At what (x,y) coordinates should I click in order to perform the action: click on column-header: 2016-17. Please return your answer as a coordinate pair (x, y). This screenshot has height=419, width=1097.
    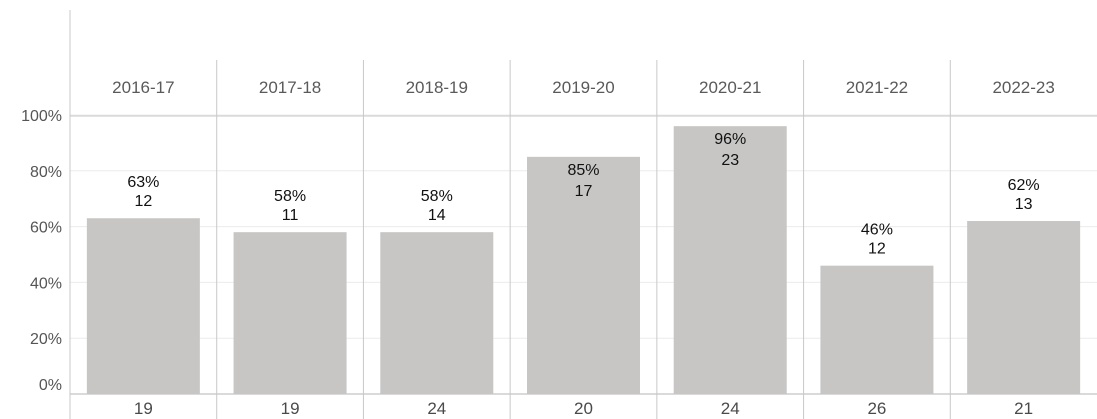
    Looking at the image, I should click on (143, 87).